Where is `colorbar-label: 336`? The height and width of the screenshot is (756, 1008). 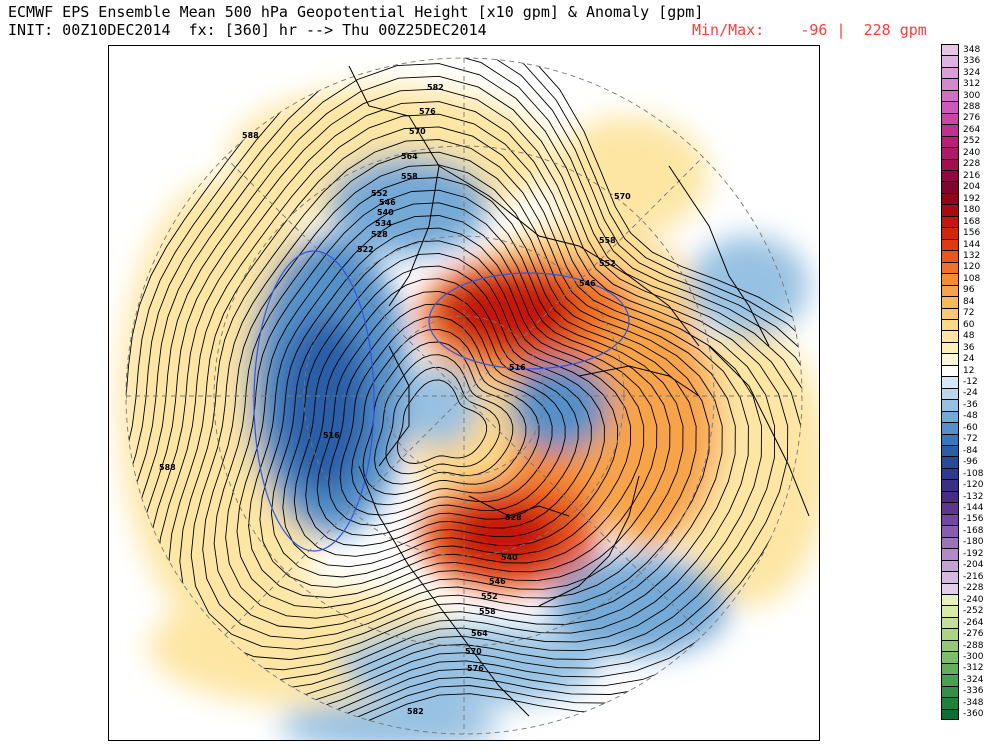
colorbar-label: 336 is located at coordinates (972, 61).